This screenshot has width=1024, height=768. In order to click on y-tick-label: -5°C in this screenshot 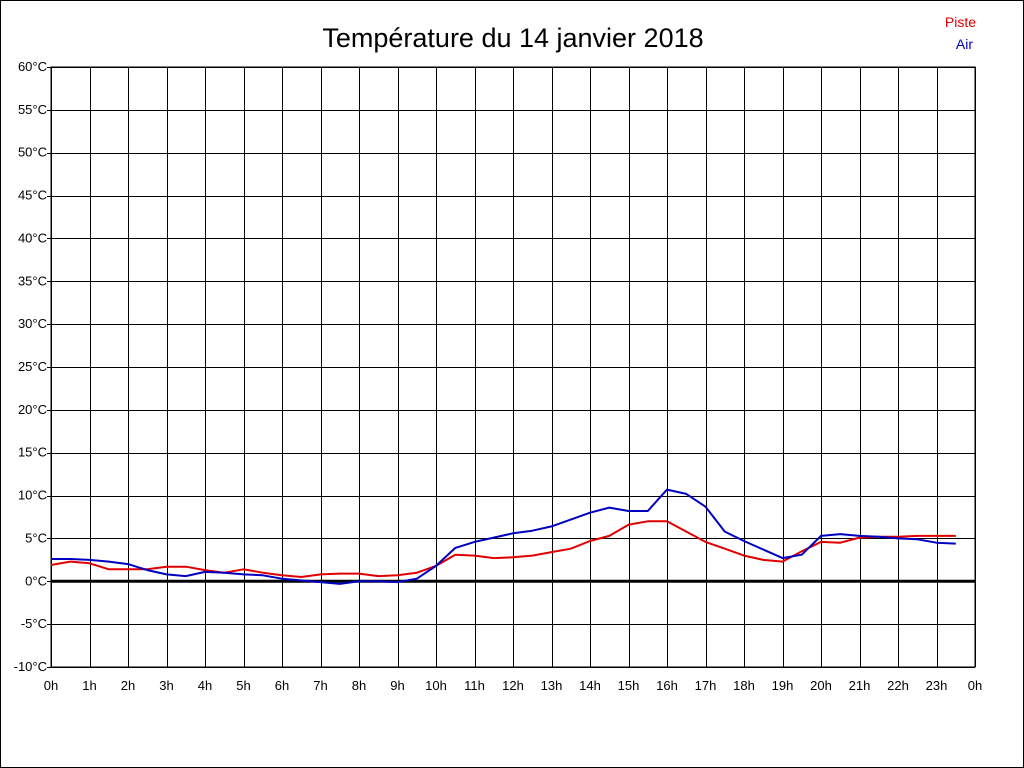, I will do `click(34, 623)`.